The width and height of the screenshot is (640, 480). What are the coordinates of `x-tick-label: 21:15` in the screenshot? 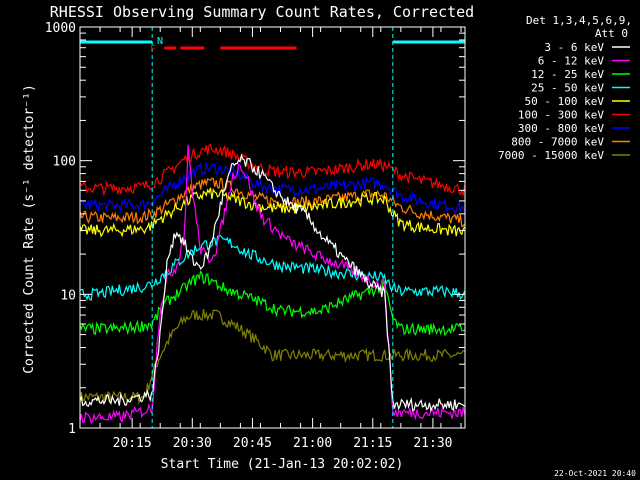 It's located at (372, 443).